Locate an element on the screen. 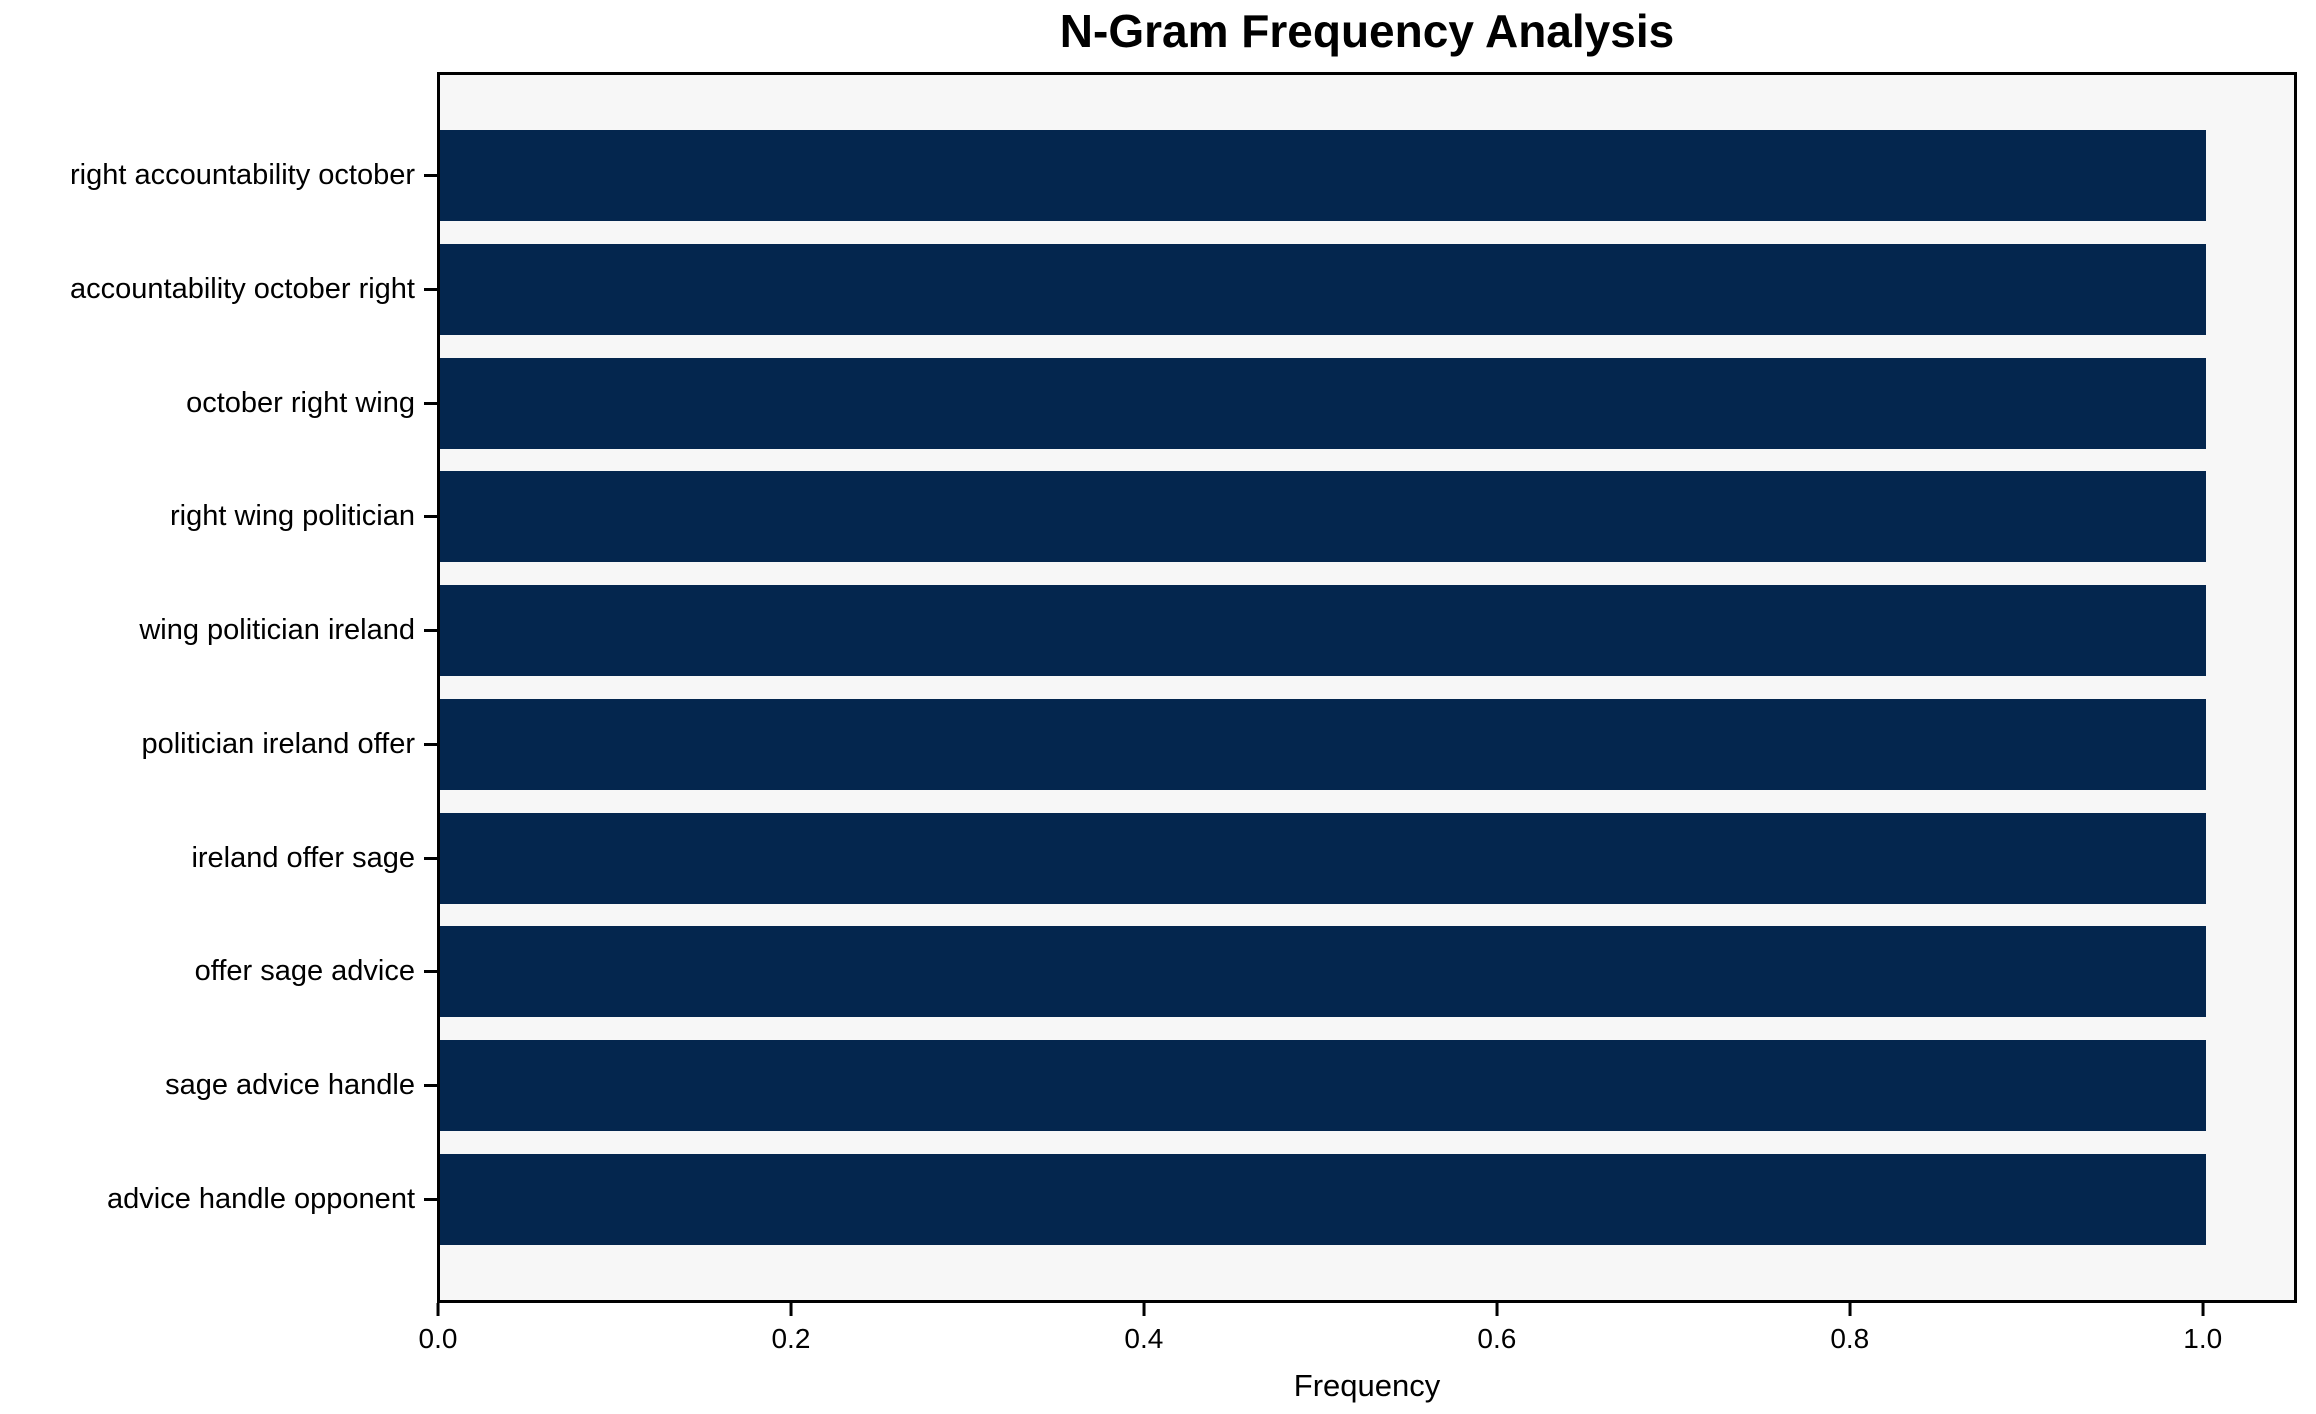 Image resolution: width=2316 pixels, height=1414 pixels. y-axis-label: wing politician ireland is located at coordinates (277, 630).